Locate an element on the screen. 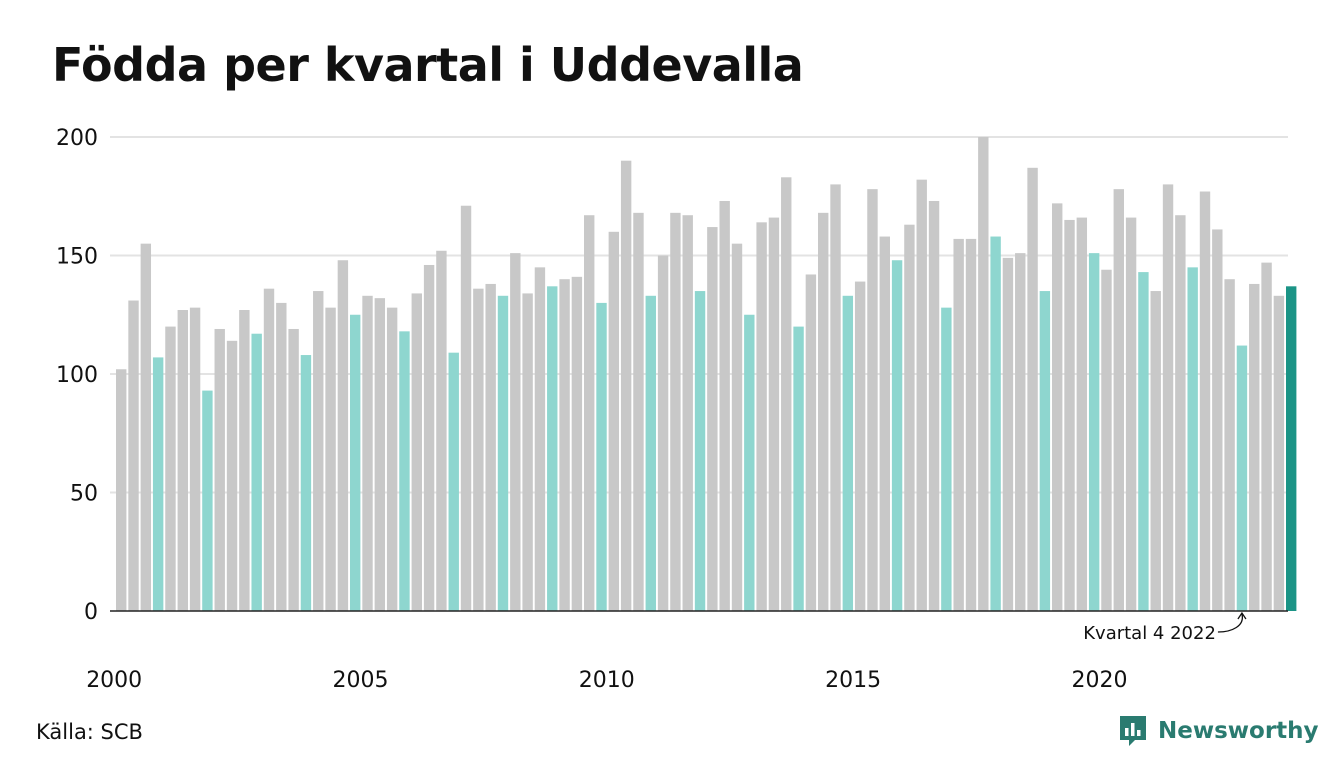 Image resolution: width=1340 pixels, height=780 pixels. source-label: Källa: SCB is located at coordinates (89, 732).